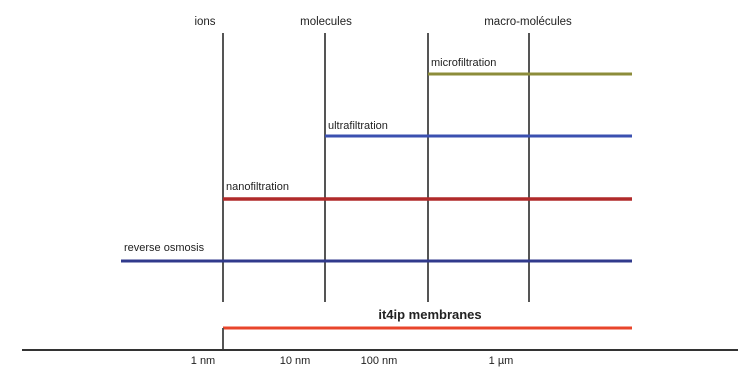  What do you see at coordinates (379, 361) in the screenshot?
I see `axis-tick-100nm: 100 nm` at bounding box center [379, 361].